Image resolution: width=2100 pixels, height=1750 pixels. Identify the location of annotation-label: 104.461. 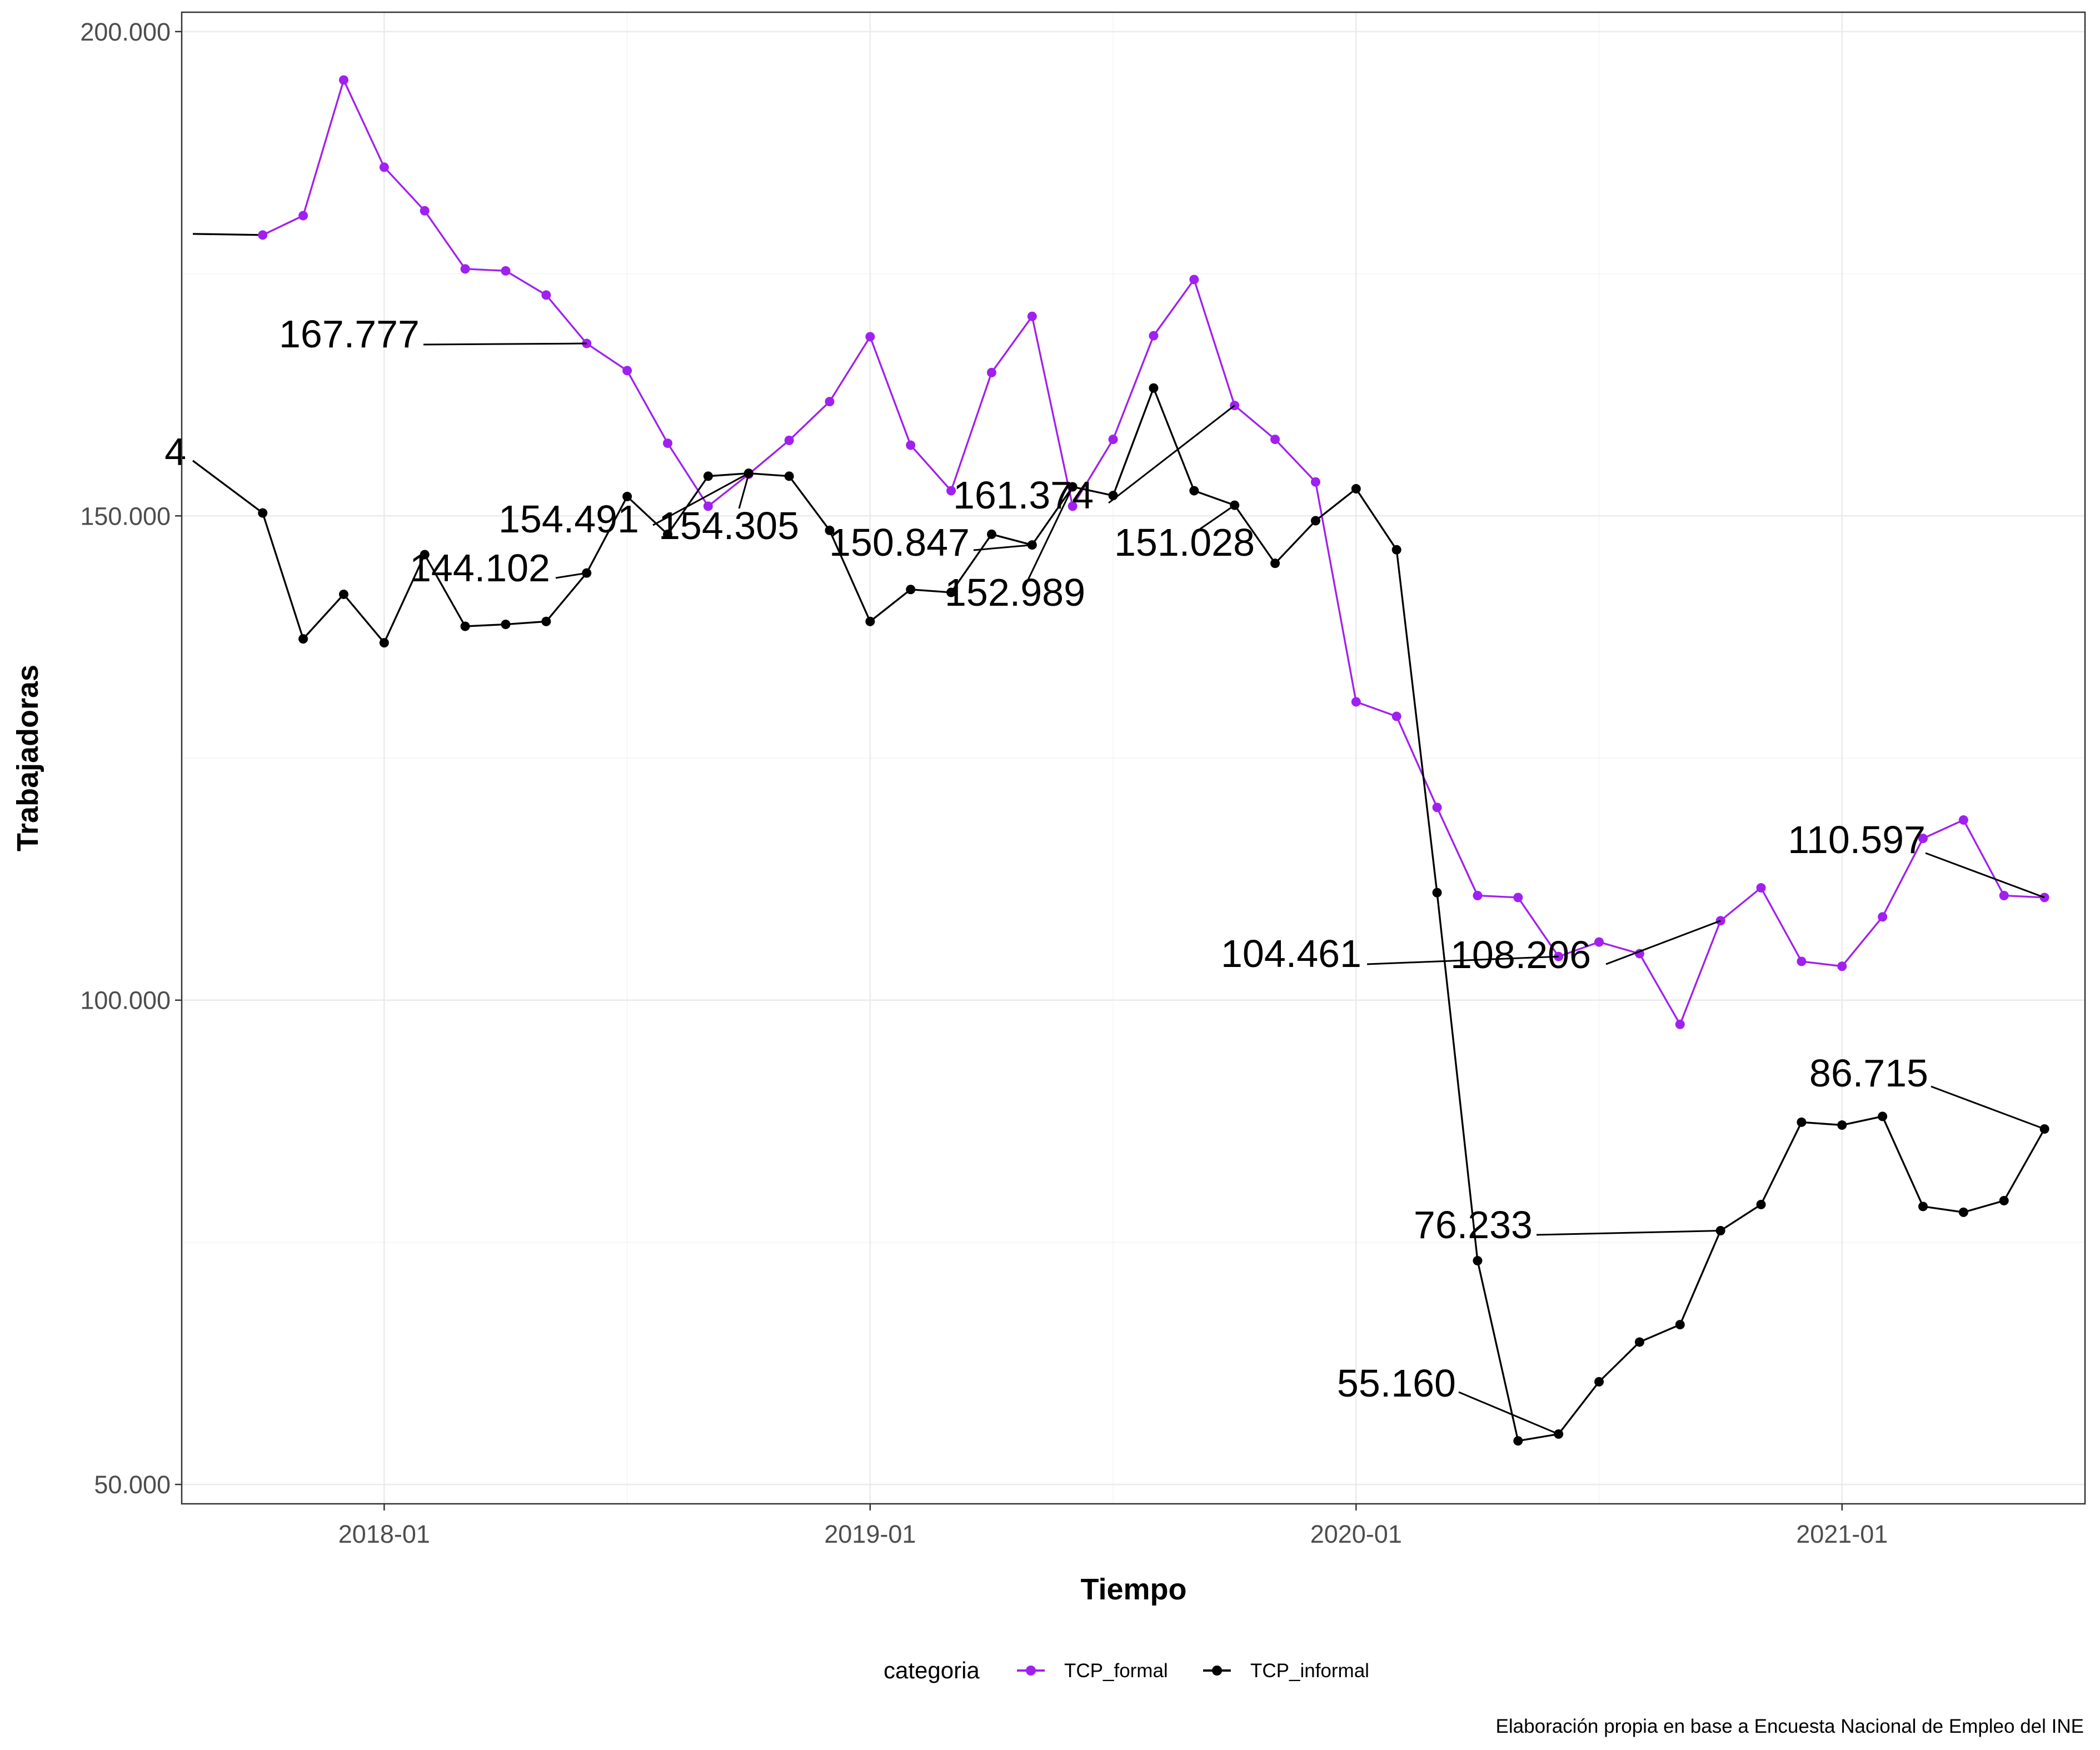
(1291, 953).